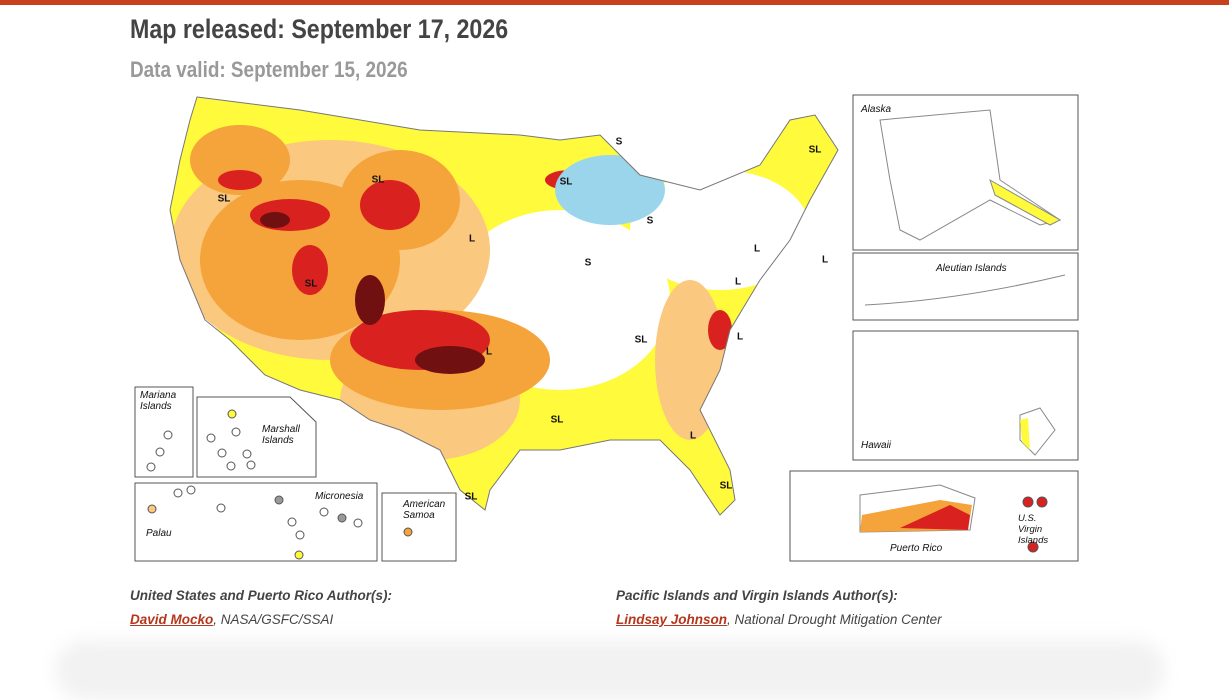  Describe the element at coordinates (339, 496) in the screenshot. I see `inset-label: Micronesia` at that location.